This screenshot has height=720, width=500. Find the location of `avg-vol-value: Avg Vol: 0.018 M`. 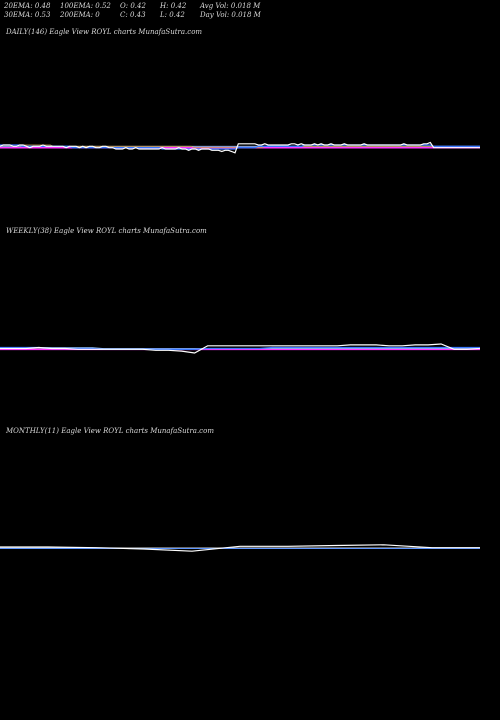

avg-vol-value: Avg Vol: 0.018 M is located at coordinates (230, 6).